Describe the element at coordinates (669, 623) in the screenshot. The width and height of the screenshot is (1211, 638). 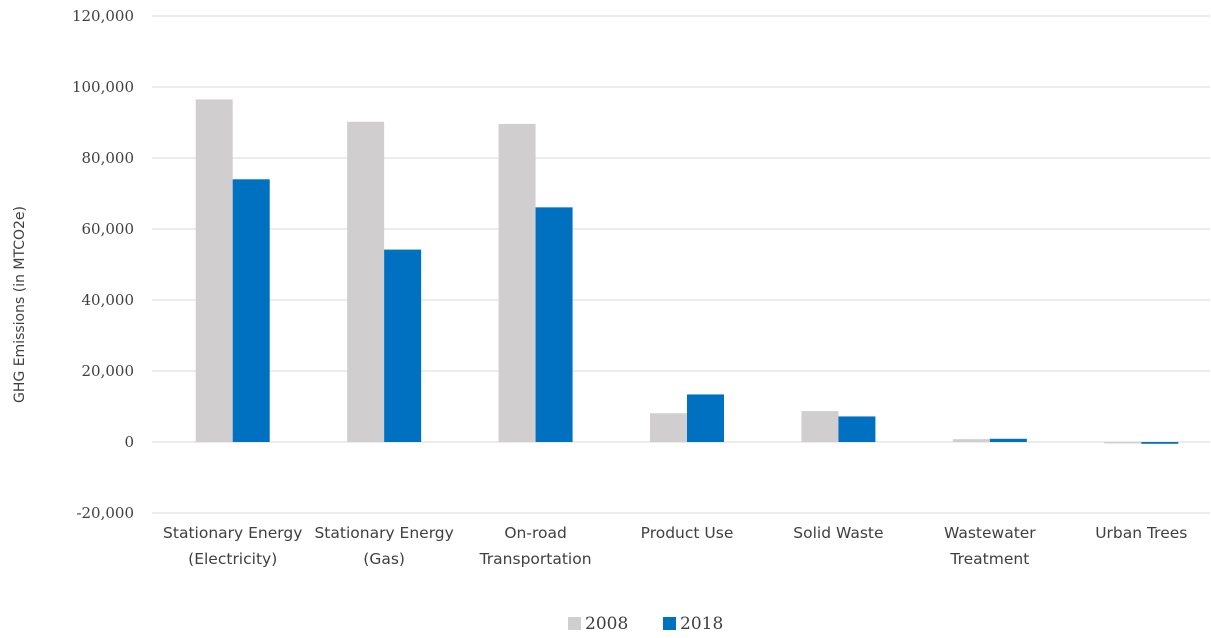
I see `legend-swatch-2018` at that location.